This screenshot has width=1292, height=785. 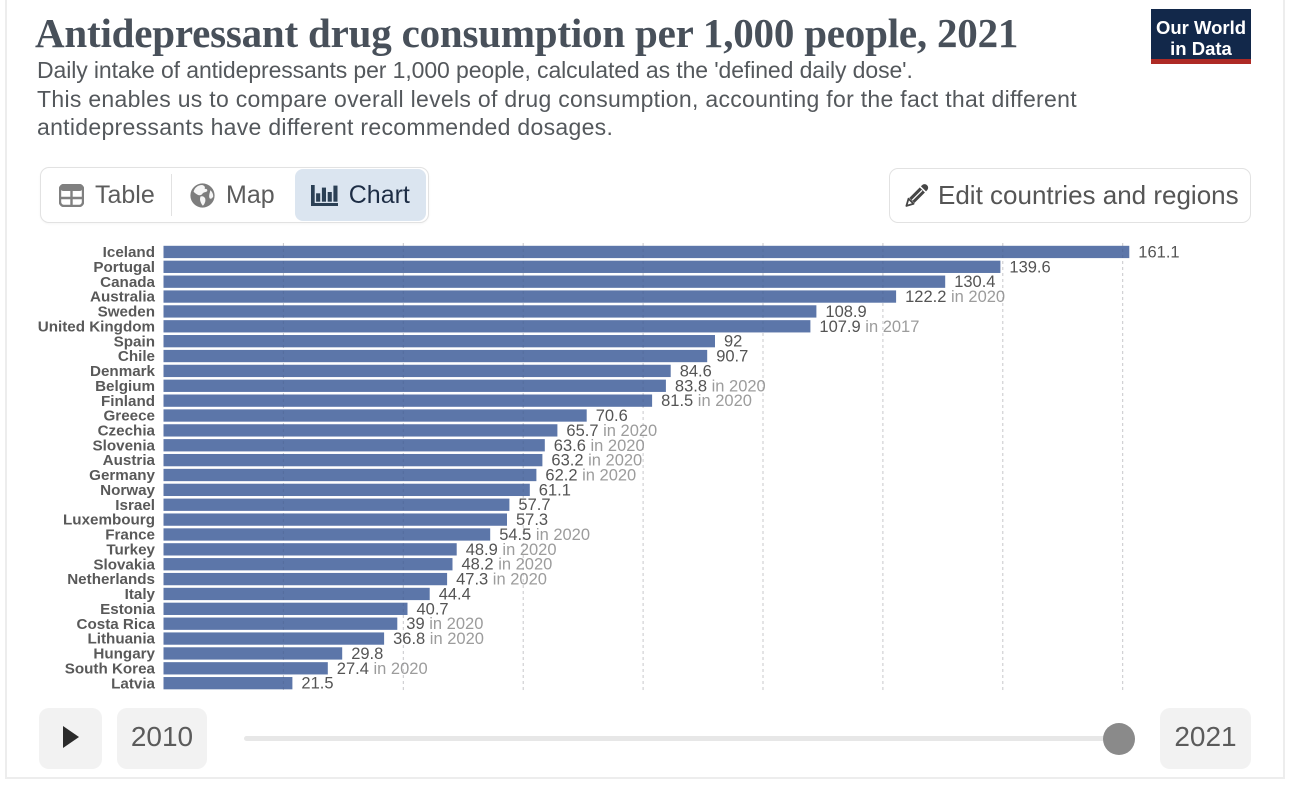 What do you see at coordinates (501, 580) in the screenshot?
I see `svg-text: 47.3 in 2020` at bounding box center [501, 580].